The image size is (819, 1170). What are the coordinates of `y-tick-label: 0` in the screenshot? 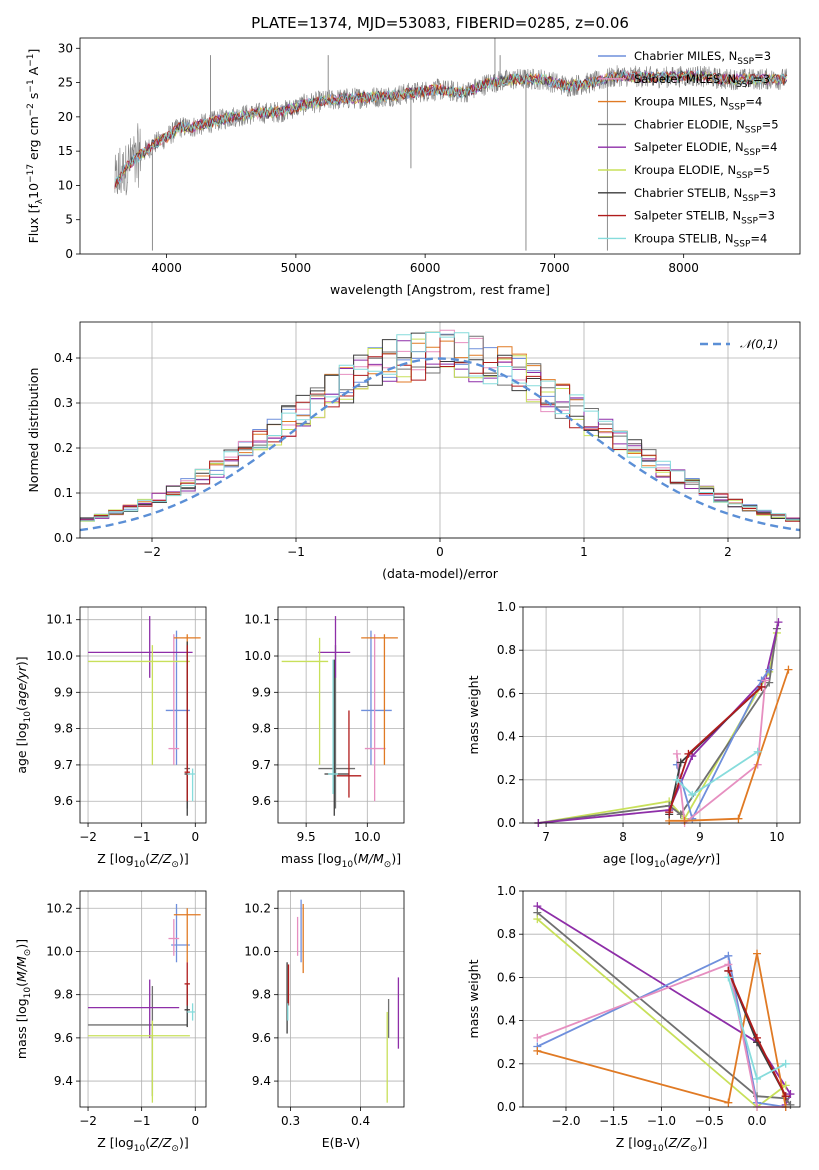 It's located at (69, 254).